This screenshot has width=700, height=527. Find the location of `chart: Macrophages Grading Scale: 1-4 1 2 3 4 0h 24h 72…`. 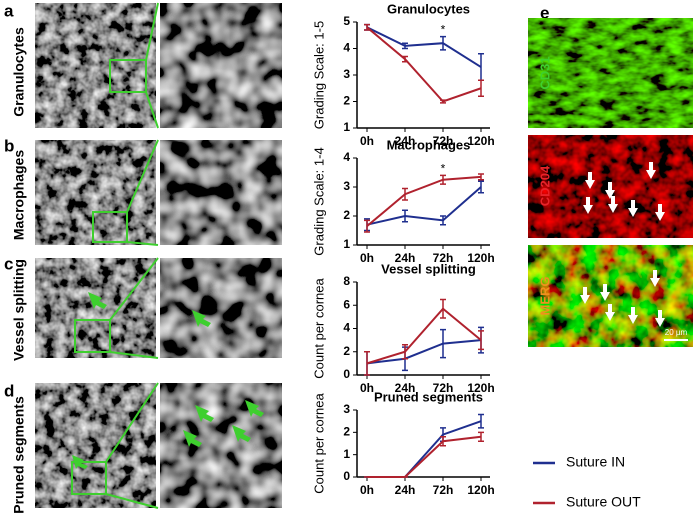

chart: Macrophages Grading Scale: 1-4 1 2 3 4 0h 24h 72… is located at coordinates (402, 201).